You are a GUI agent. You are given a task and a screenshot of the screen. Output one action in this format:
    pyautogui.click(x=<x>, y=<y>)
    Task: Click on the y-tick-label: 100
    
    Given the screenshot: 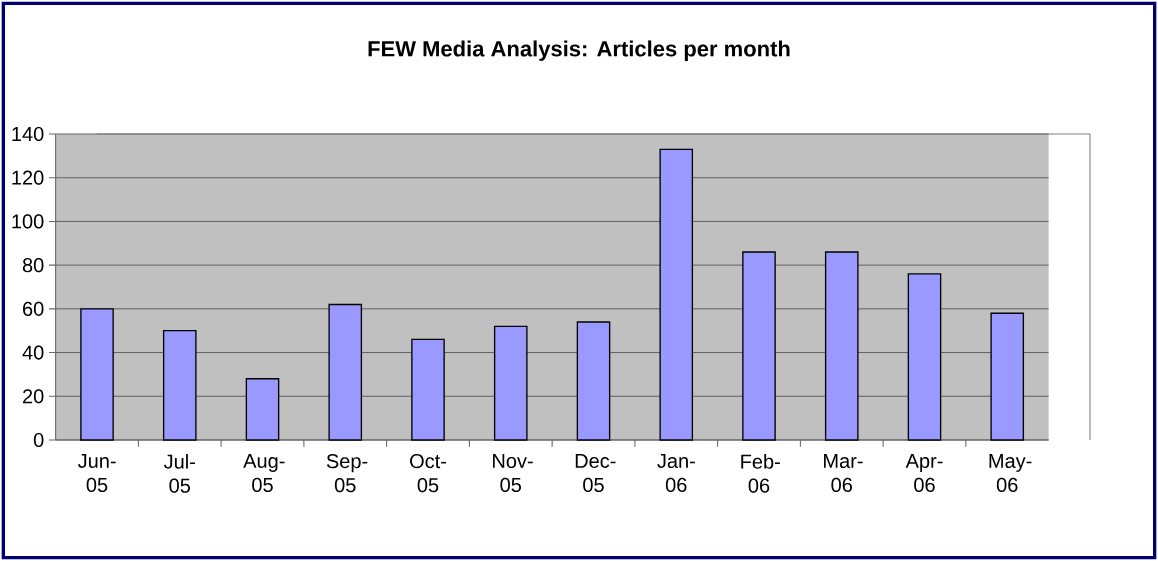 What is the action you would take?
    pyautogui.click(x=28, y=221)
    